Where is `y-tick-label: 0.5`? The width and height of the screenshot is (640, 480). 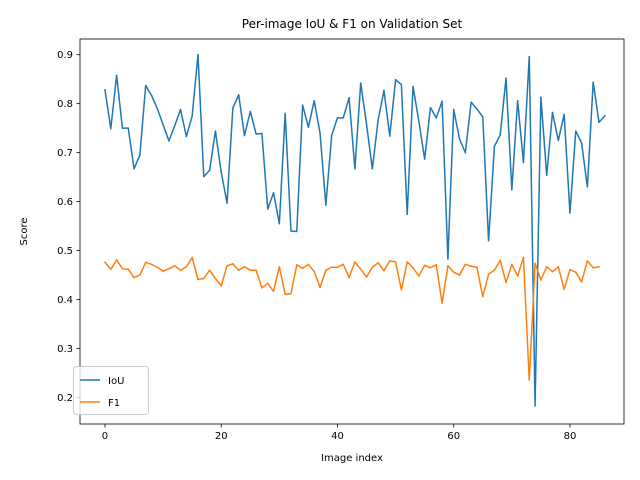 y-tick-label: 0.5 is located at coordinates (65, 251).